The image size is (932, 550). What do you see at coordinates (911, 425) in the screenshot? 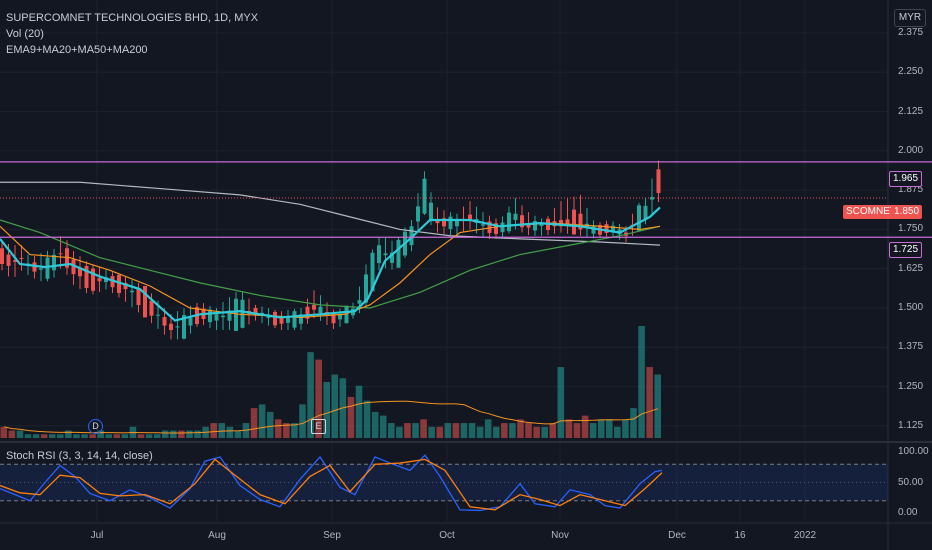
I see `price-tick-label: 1.125` at bounding box center [911, 425].